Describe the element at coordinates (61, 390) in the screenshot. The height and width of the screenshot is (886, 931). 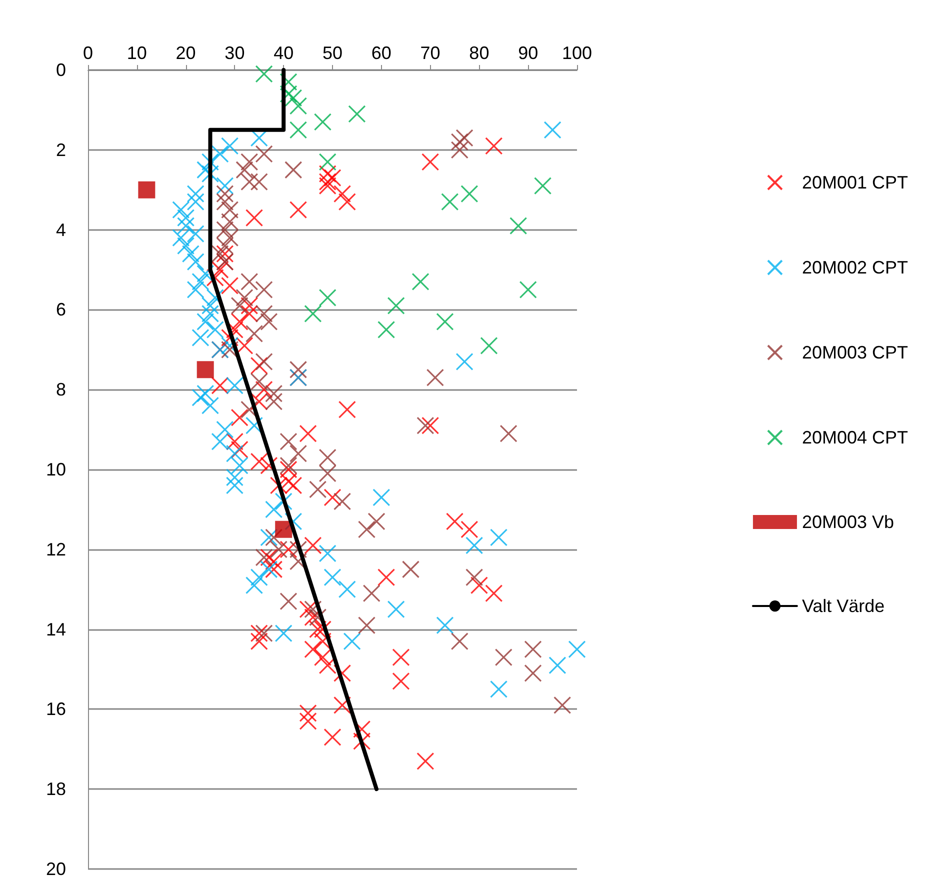
I see `y-tick-label: 8` at that location.